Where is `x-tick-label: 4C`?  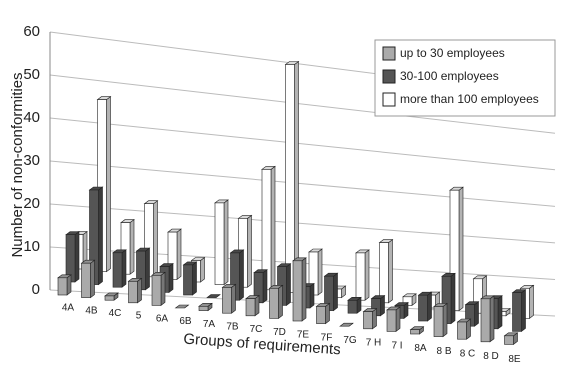 x-tick-label: 4C is located at coordinates (115, 313).